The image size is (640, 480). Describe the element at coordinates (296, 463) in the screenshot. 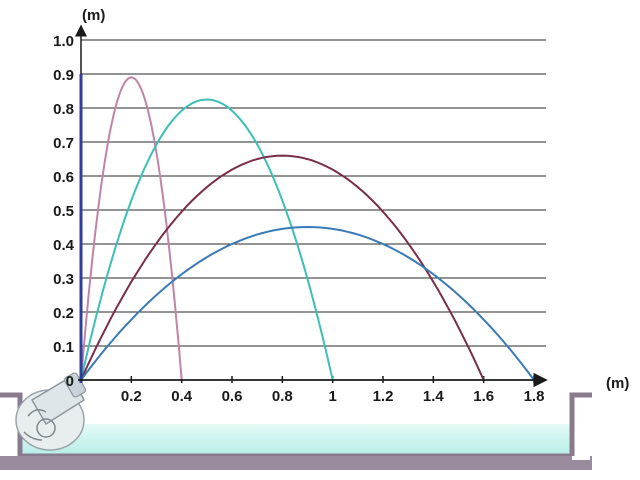

I see `basin-floor` at that location.